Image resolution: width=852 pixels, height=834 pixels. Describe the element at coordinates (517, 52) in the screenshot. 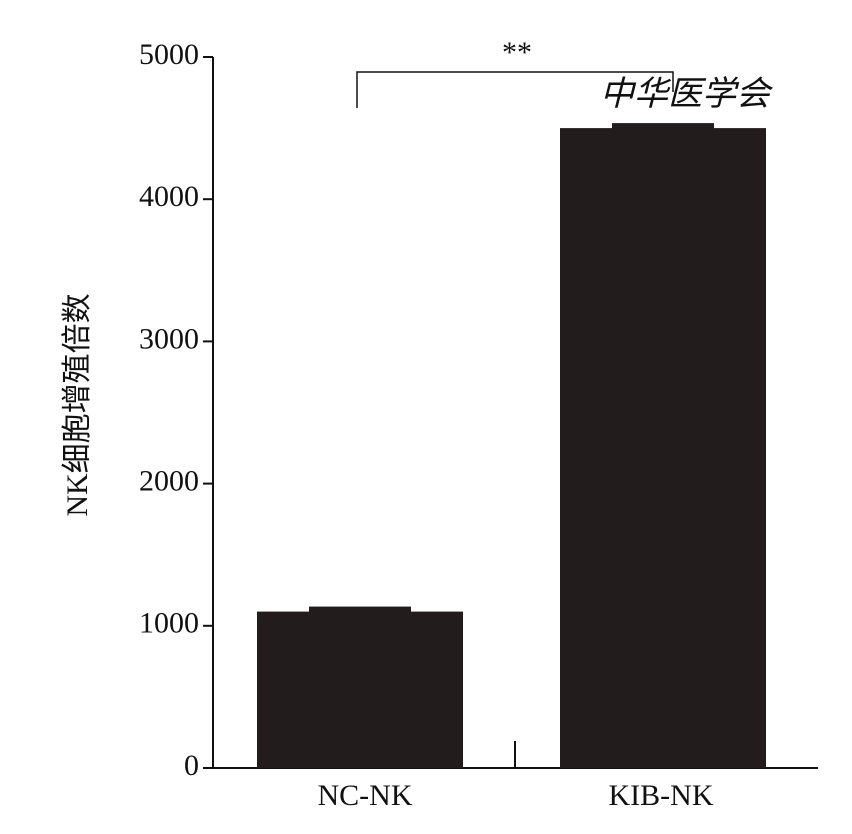

I see `significance-label: **` at that location.